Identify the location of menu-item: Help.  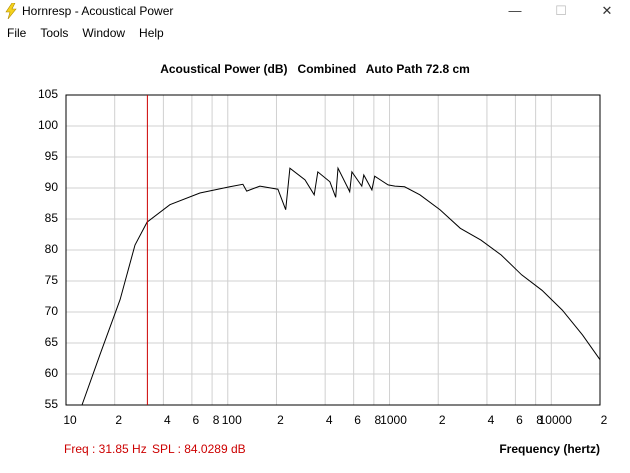
(151, 33).